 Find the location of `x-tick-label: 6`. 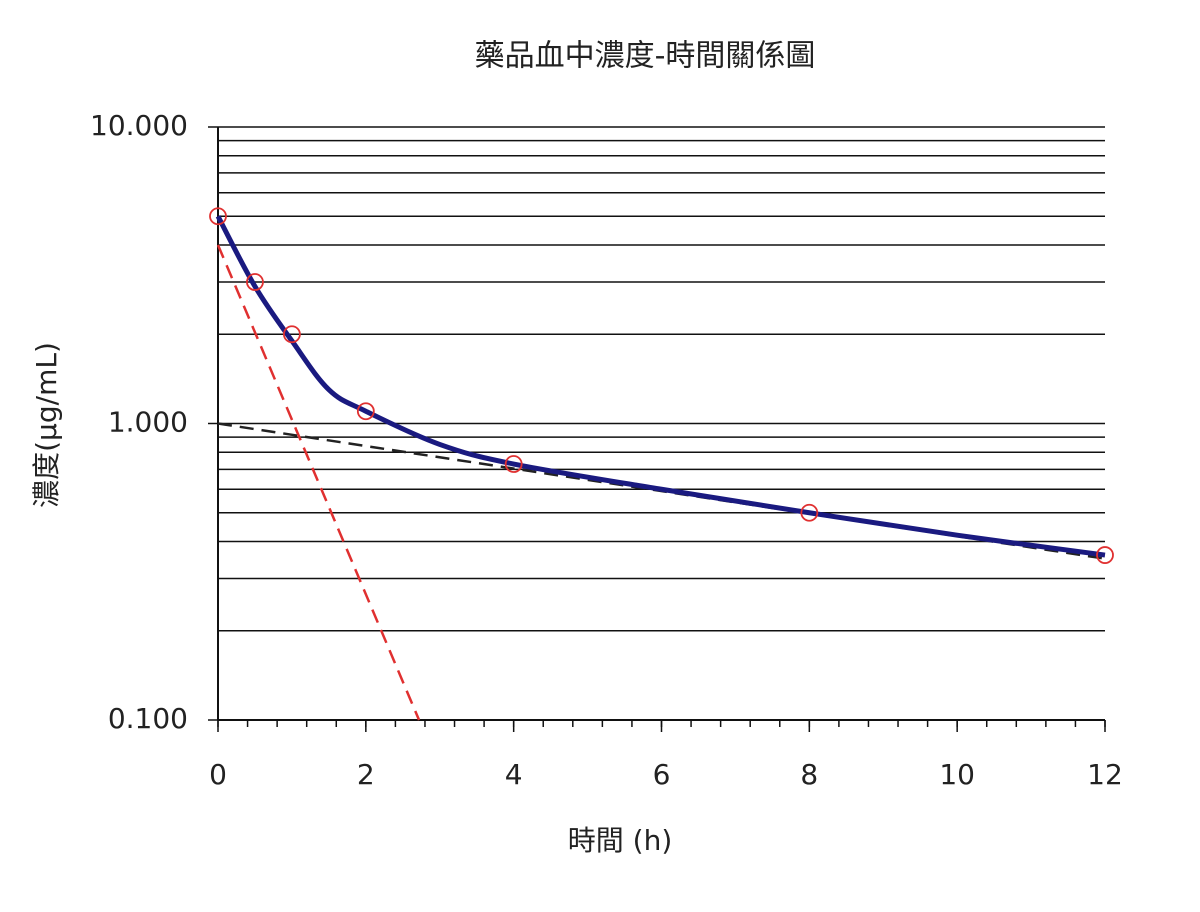

x-tick-label: 6 is located at coordinates (662, 774).